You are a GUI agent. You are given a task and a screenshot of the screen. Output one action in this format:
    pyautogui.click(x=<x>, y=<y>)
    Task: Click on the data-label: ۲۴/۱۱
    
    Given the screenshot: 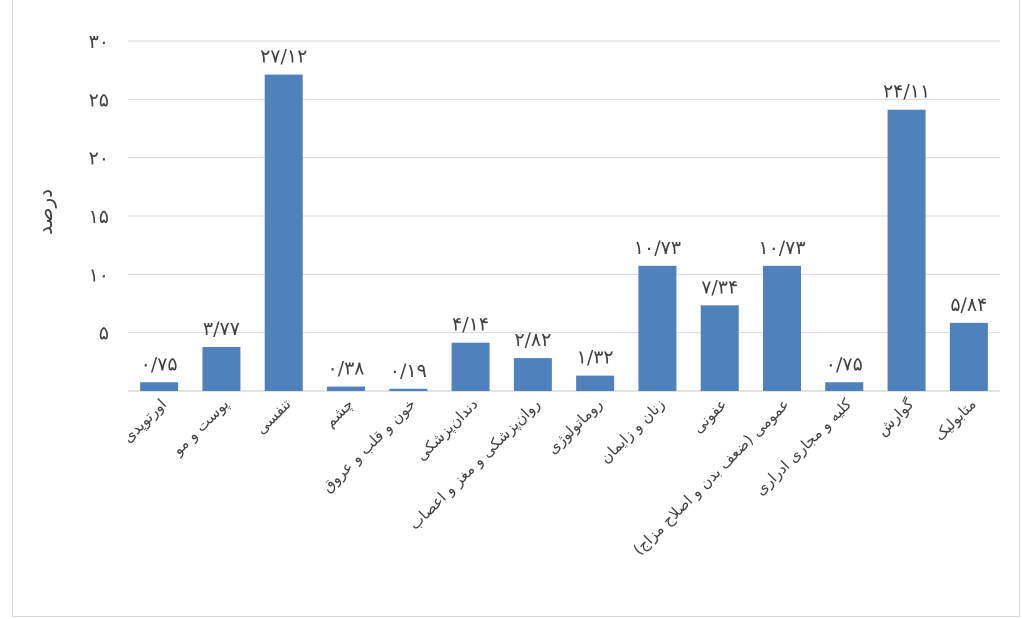 What is the action you would take?
    pyautogui.click(x=906, y=92)
    